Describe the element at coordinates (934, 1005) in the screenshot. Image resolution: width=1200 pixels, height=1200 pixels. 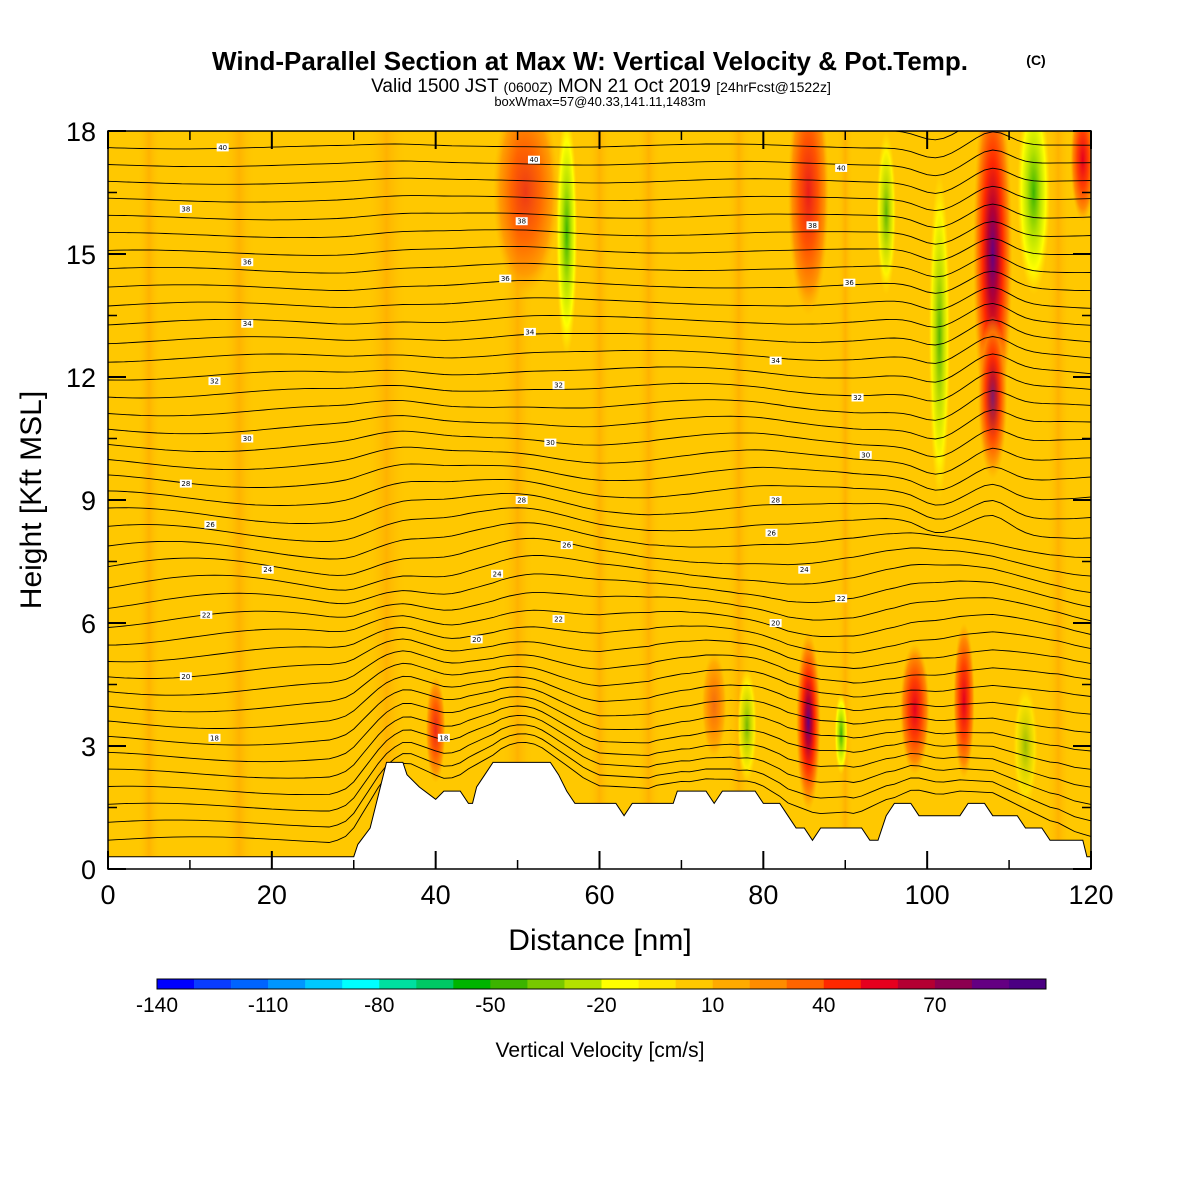
I see `colorbar-tick-label: 70` at that location.